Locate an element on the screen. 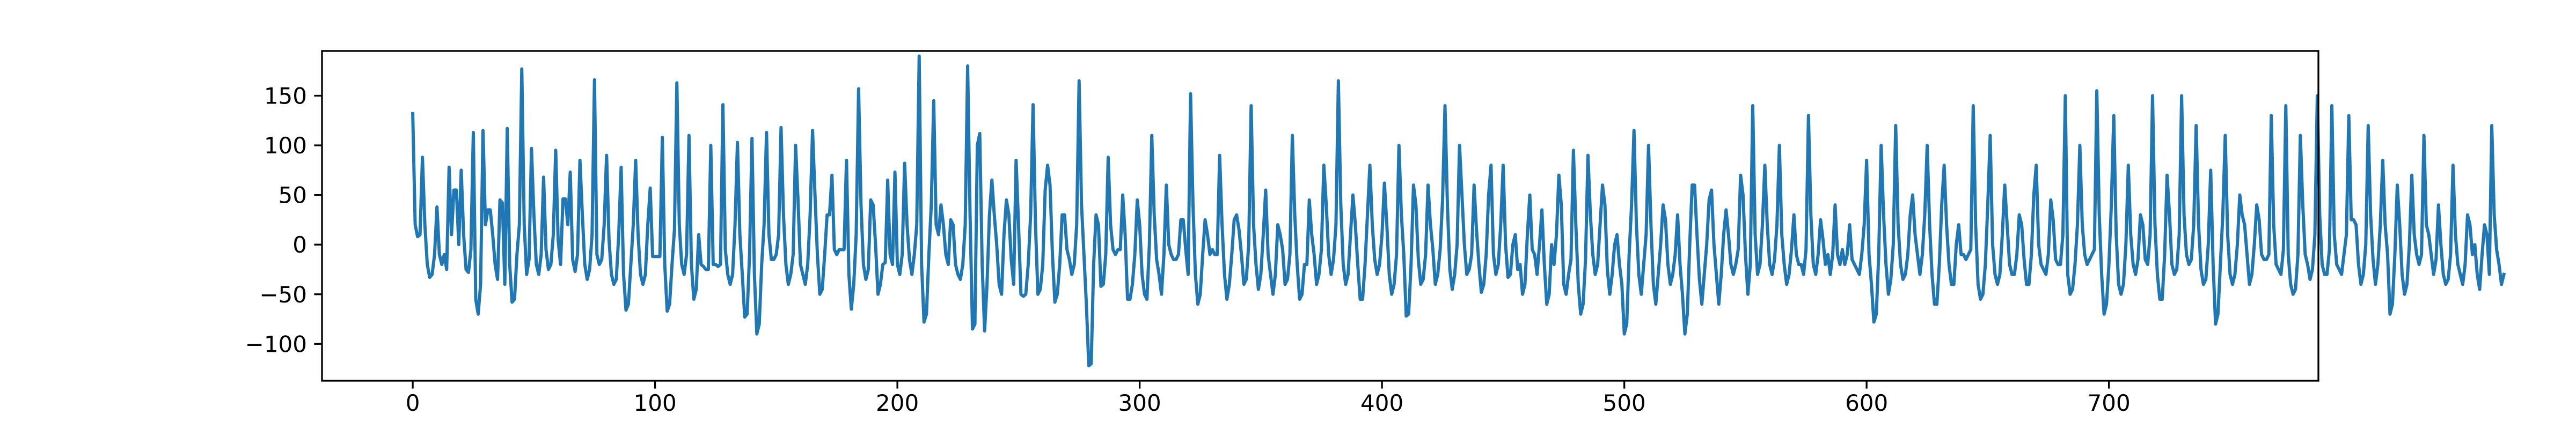  y-tick-label: −50 is located at coordinates (283, 295).